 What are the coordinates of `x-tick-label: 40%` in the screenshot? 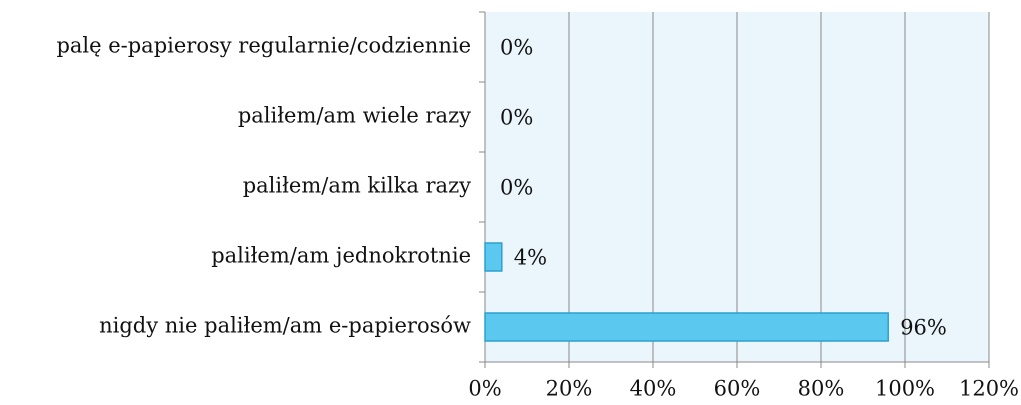 It's located at (653, 389).